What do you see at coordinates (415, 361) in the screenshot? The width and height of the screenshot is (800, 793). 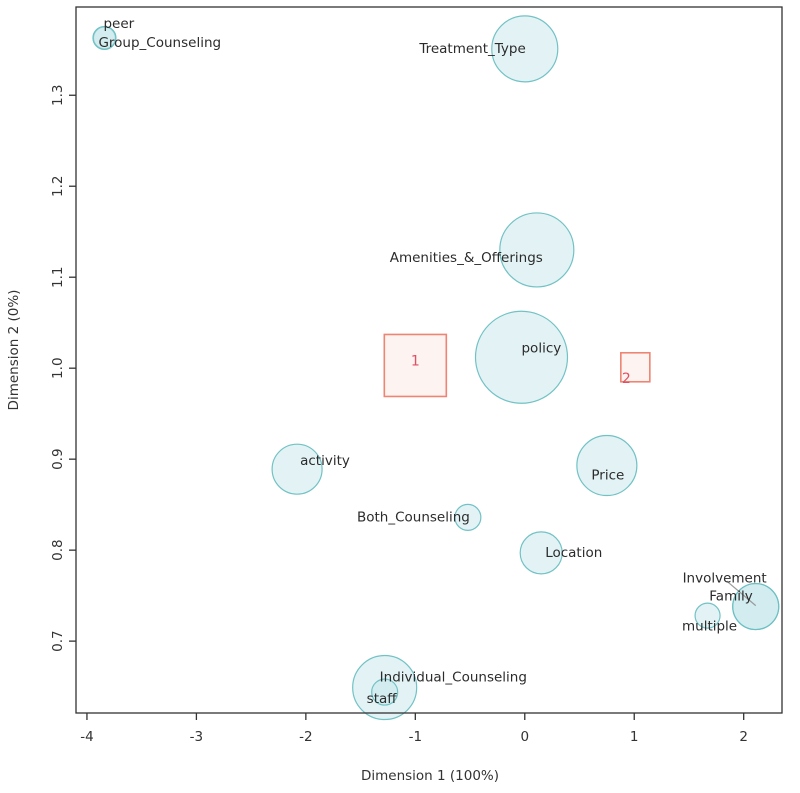 I see `square-label: 1` at bounding box center [415, 361].